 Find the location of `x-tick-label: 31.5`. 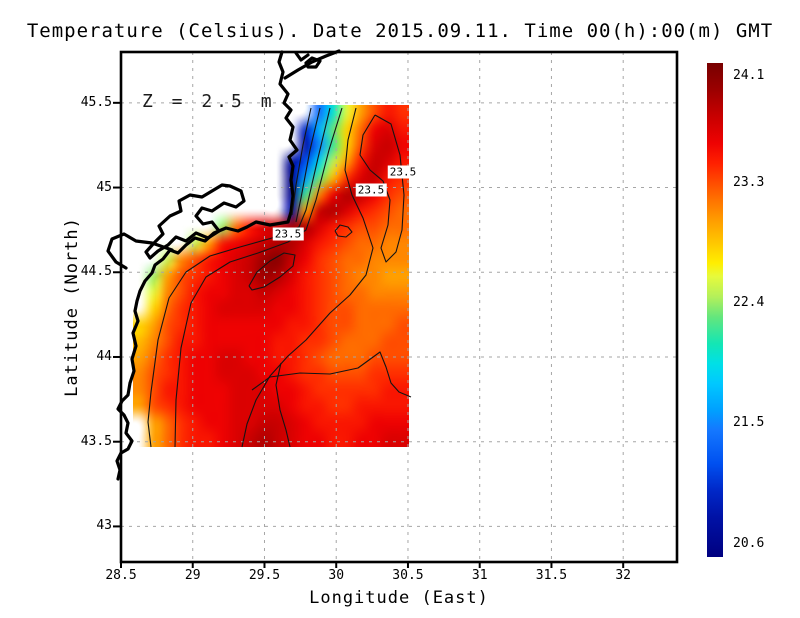

x-tick-label: 31.5 is located at coordinates (551, 575).